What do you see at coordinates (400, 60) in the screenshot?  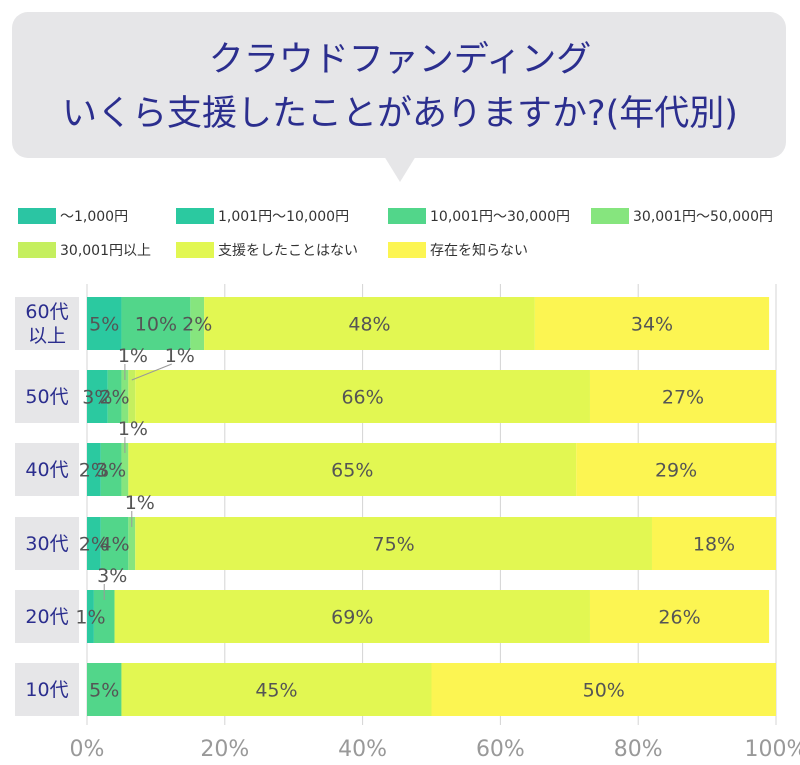 I see `chart-title-line-1: クラウドファンディング` at bounding box center [400, 60].